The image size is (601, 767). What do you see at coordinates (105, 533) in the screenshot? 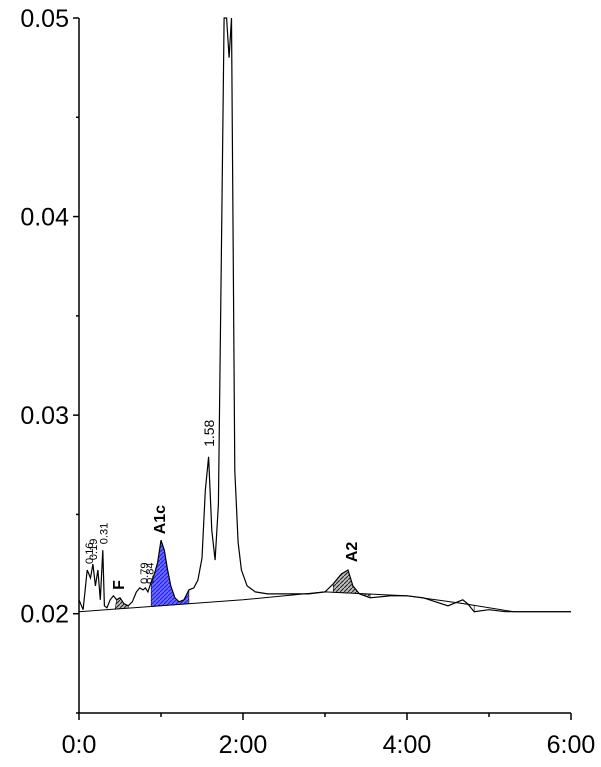
I see `peak-label: 0.31` at bounding box center [105, 533].